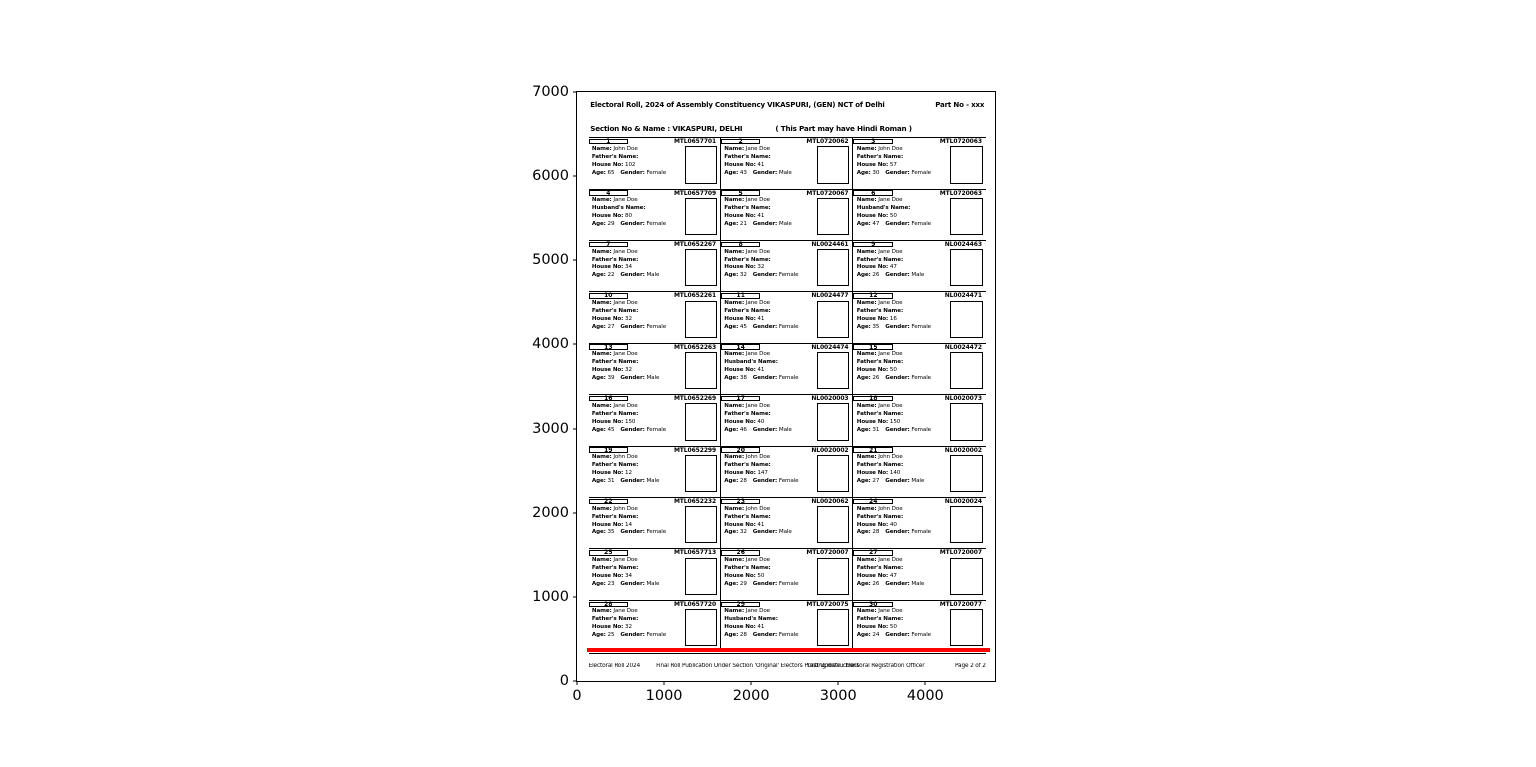 This screenshot has height=767, width=1536. Describe the element at coordinates (899, 431) in the screenshot. I see `voter-age-gender-row: Age: 31 Gender: Female` at that location.